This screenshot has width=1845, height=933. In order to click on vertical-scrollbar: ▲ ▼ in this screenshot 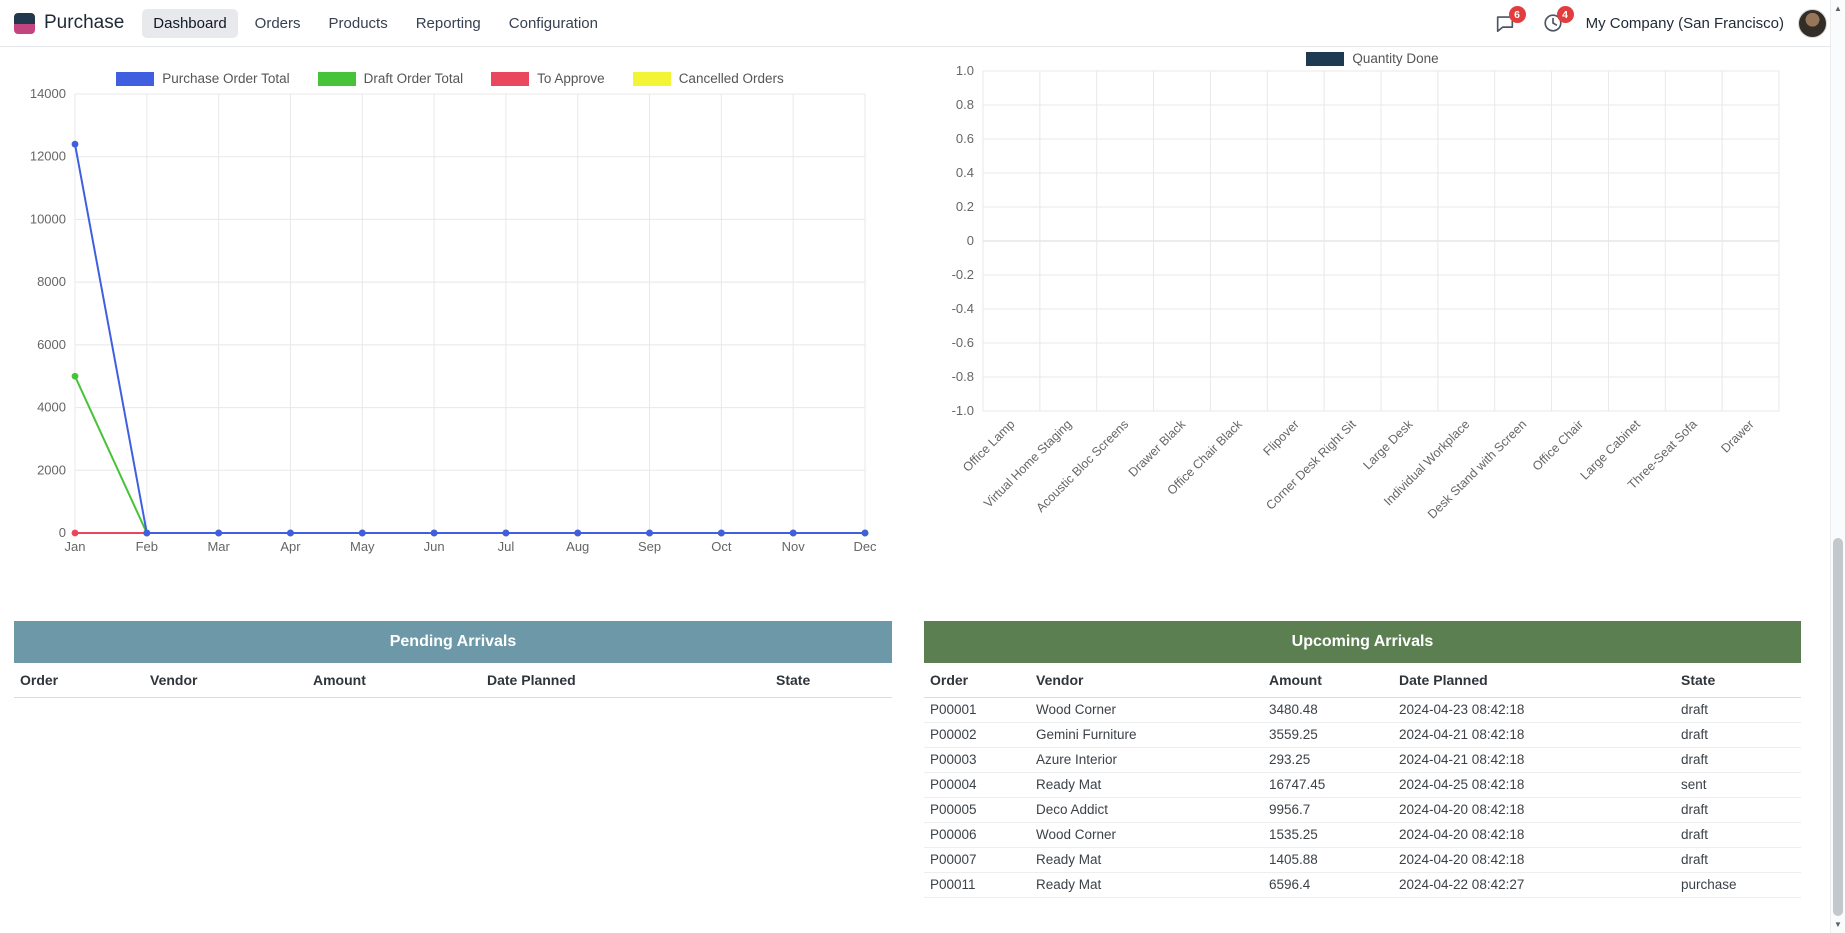, I will do `click(1837, 466)`.